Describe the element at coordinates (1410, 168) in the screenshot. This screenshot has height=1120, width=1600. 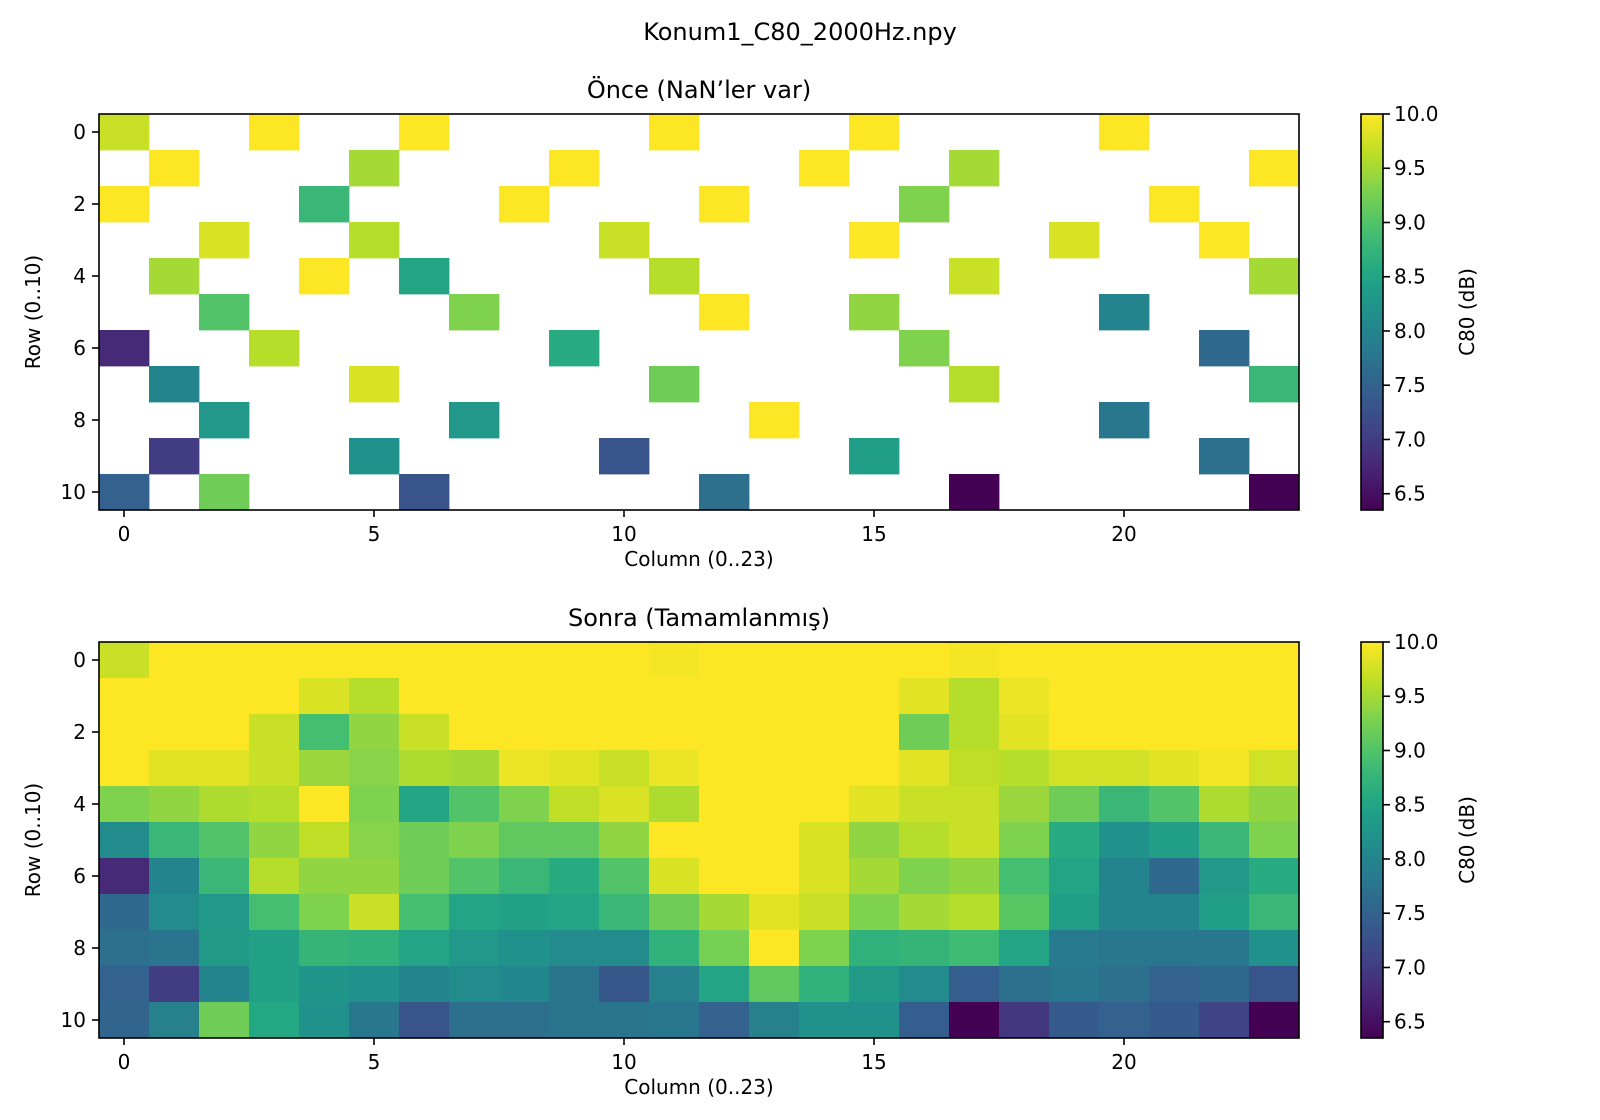
I see `colorbar-tick-label: 9.5` at that location.